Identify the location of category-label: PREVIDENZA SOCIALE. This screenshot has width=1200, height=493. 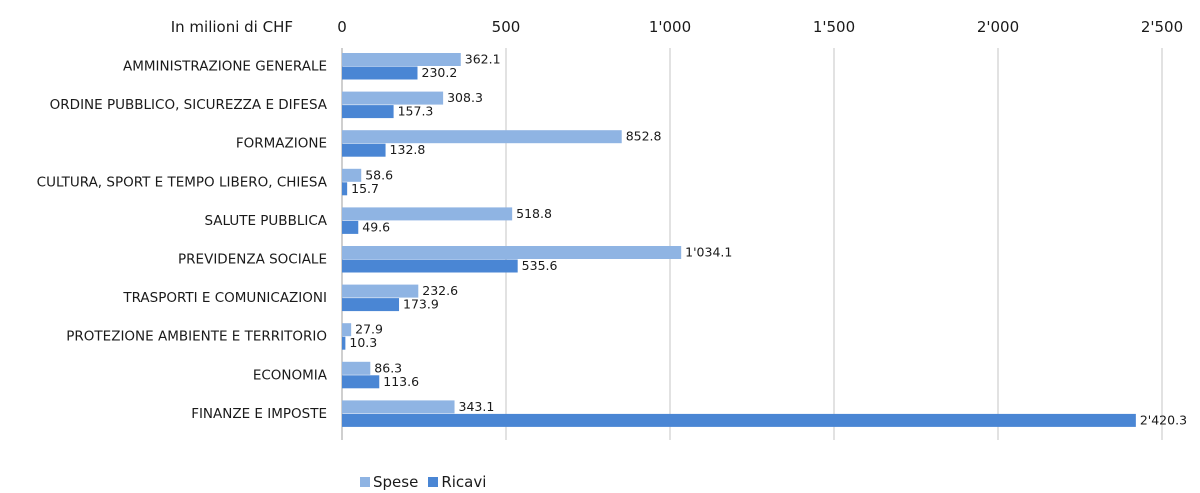
(252, 260).